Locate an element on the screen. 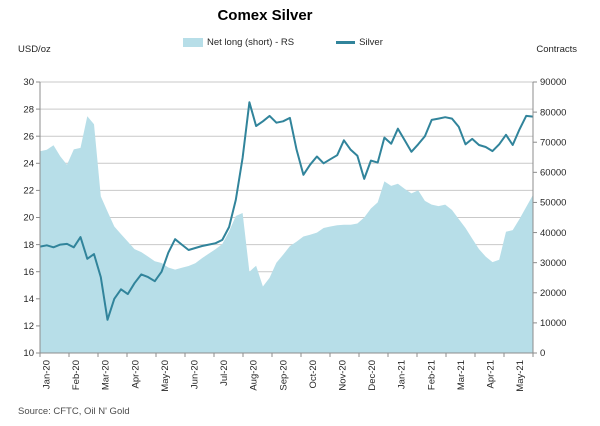  left-axis-tick-label: 20 is located at coordinates (28, 218).